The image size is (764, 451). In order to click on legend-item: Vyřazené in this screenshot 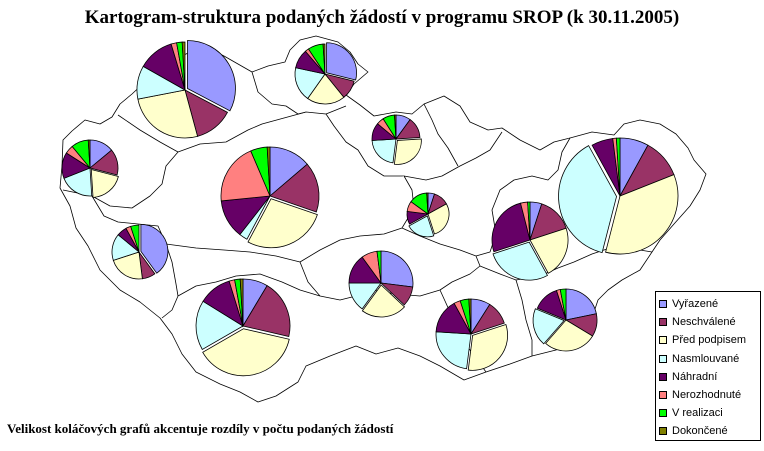, I will do `click(709, 304)`.